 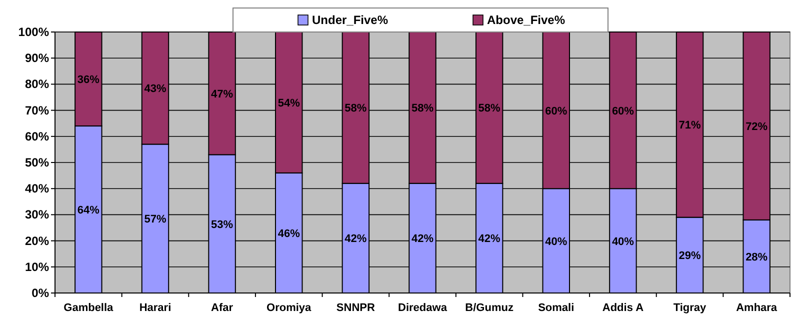 I want to click on y-tick-label: 100%, so click(x=34, y=32).